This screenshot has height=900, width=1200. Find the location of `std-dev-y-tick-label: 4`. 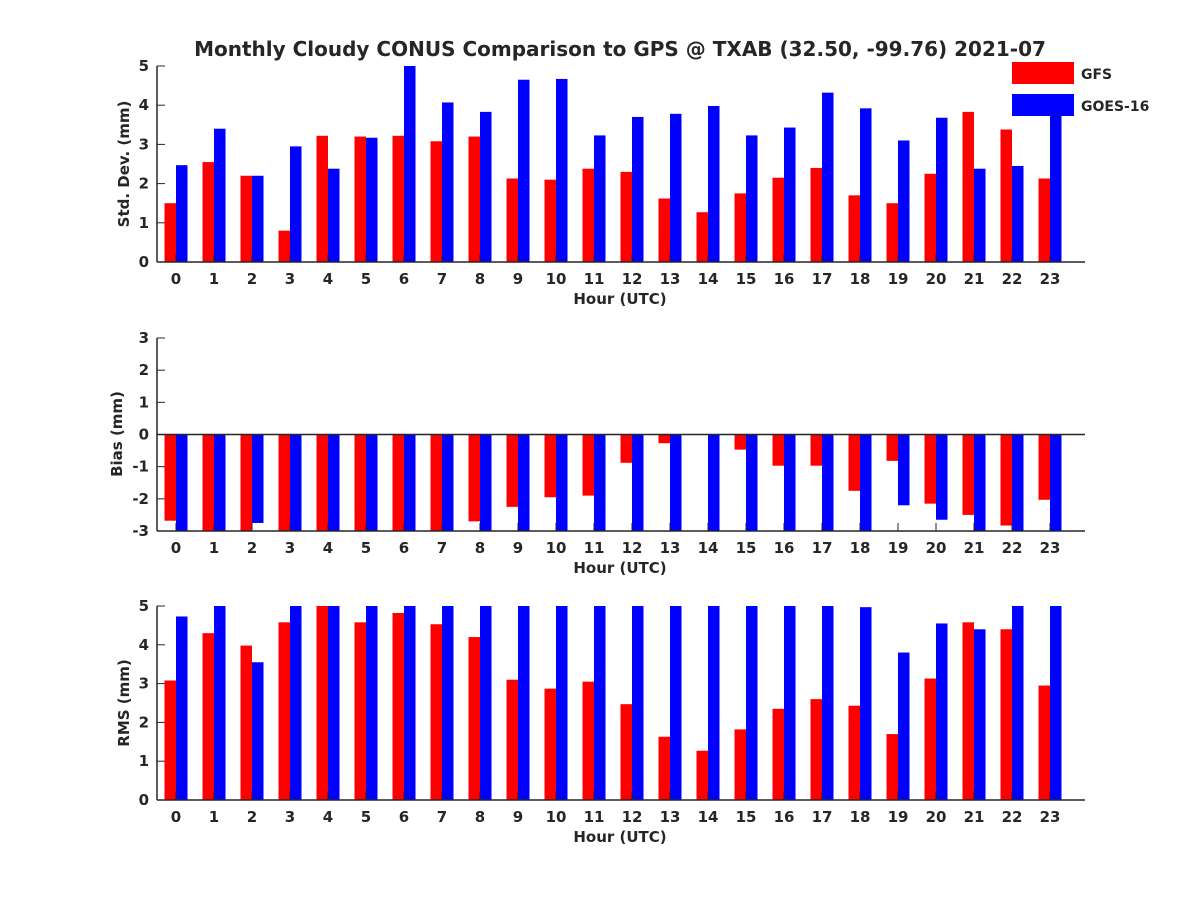

std-dev-y-tick-label: 4 is located at coordinates (144, 105).